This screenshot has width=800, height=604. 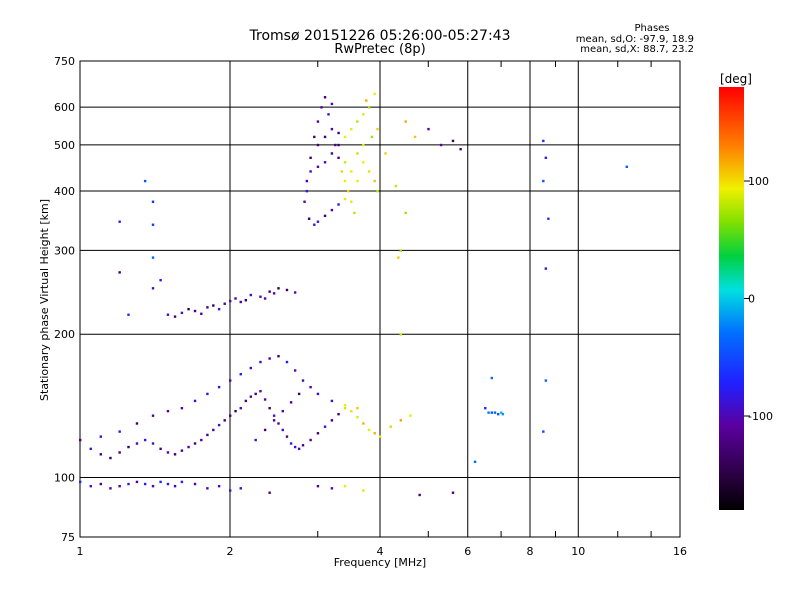 What do you see at coordinates (736, 79) in the screenshot?
I see `colorbar-label: [deg]` at bounding box center [736, 79].